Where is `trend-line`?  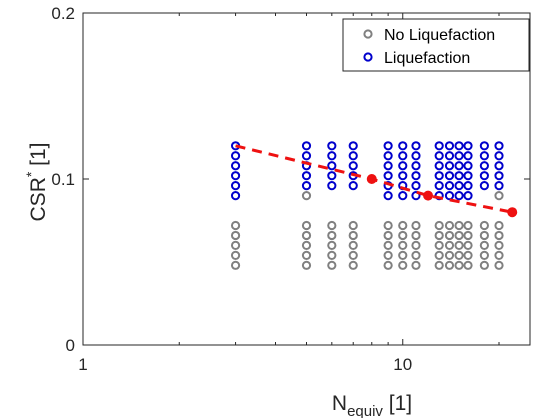
trend-line is located at coordinates (374, 179).